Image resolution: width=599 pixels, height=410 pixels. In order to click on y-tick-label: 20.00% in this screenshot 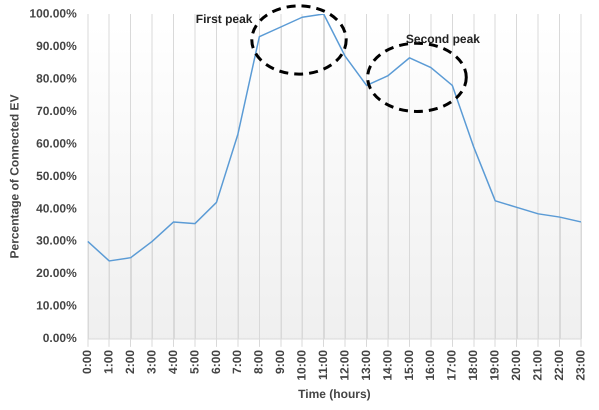, I will do `click(57, 273)`.